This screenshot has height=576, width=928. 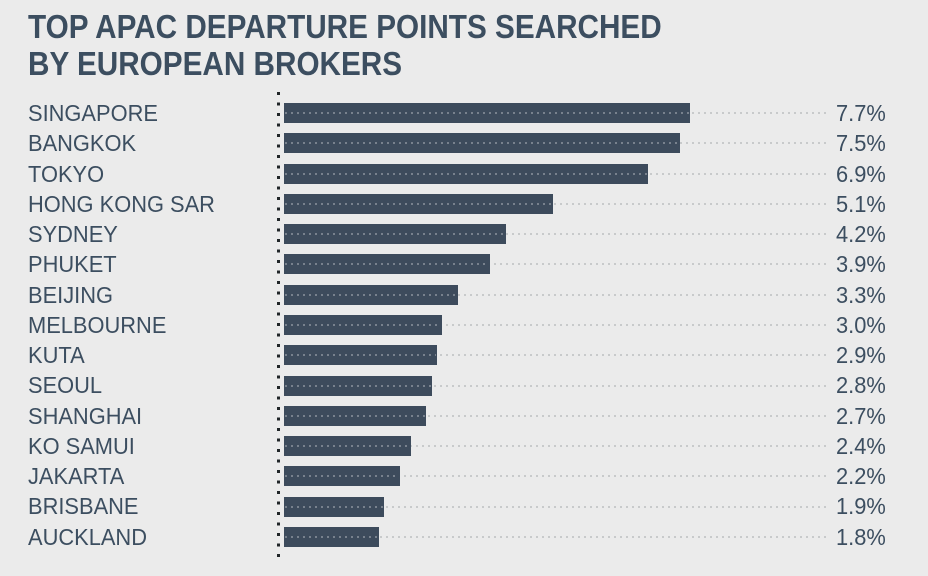 I want to click on chart-row: KO SAMUI 2.4%, so click(x=464, y=446).